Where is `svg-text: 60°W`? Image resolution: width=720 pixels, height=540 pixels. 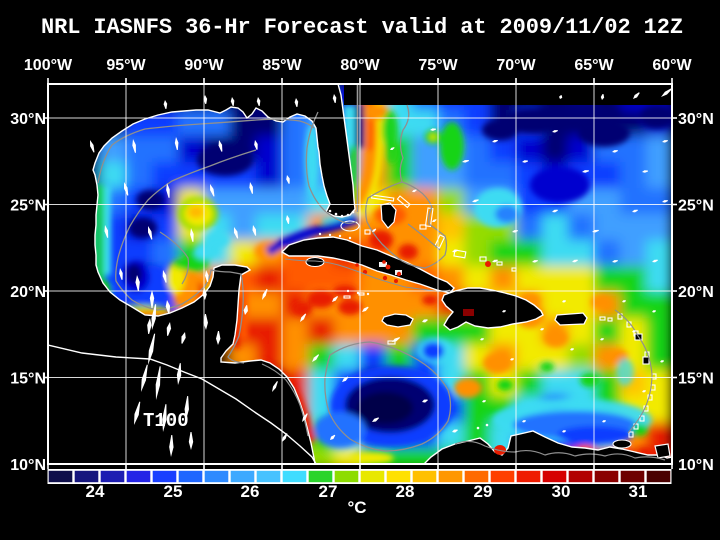
svg-text: 60°W is located at coordinates (672, 65).